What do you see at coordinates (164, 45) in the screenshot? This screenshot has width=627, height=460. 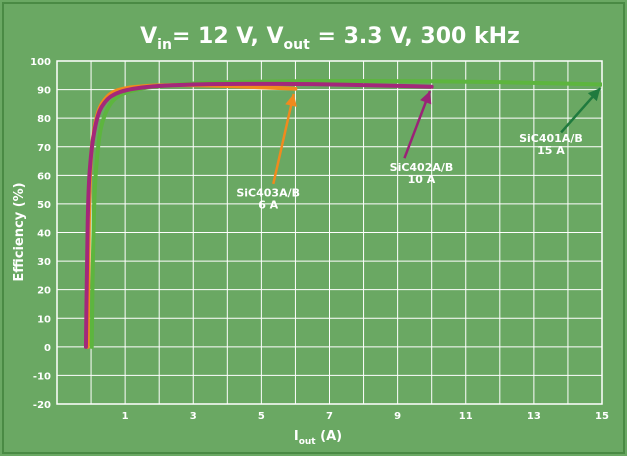 I see `title-sub-in: in` at bounding box center [164, 45].